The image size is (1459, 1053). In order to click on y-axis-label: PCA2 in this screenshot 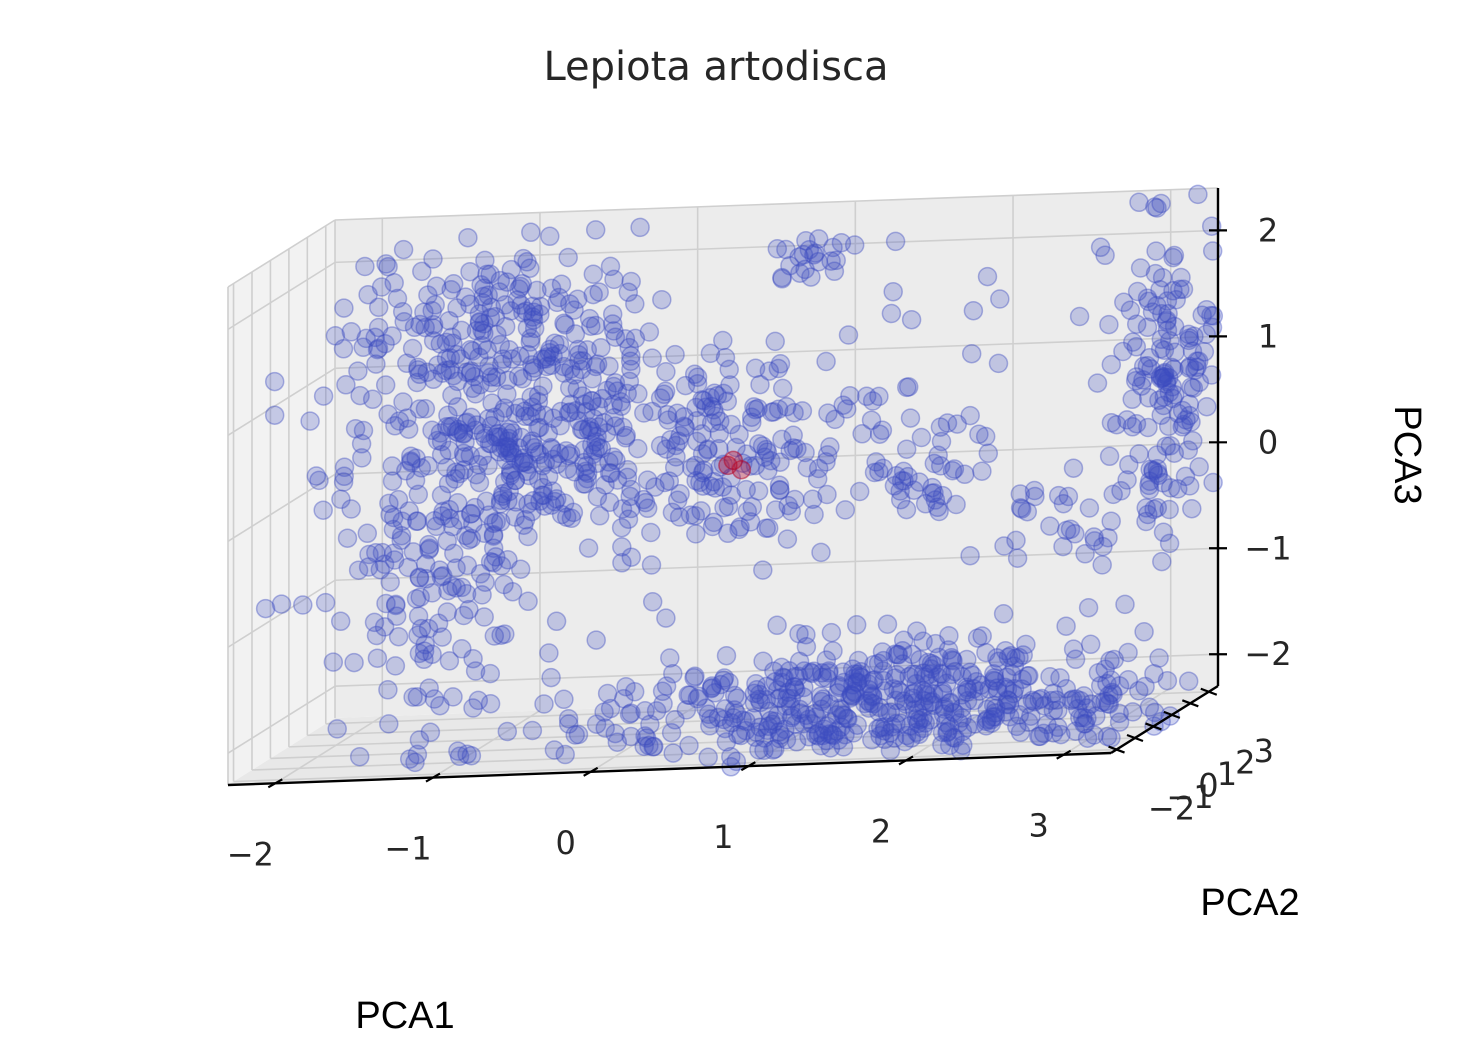, I will do `click(1249, 903)`.